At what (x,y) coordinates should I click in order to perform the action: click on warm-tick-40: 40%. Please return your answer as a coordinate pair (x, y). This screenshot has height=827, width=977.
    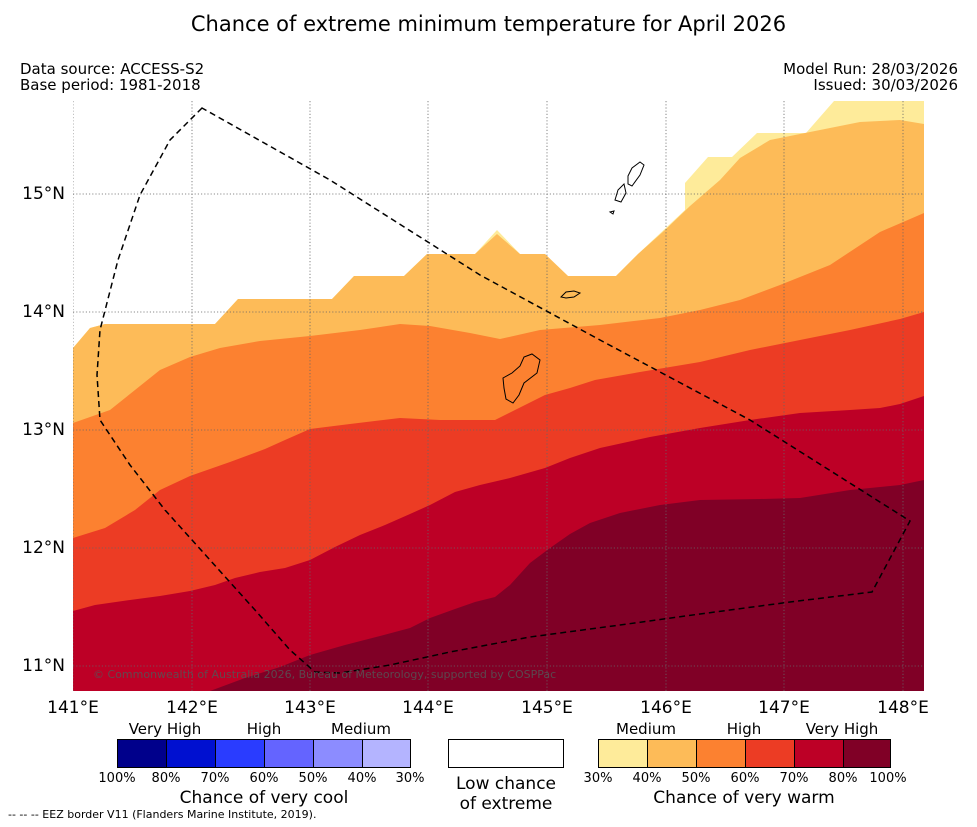
    Looking at the image, I should click on (647, 778).